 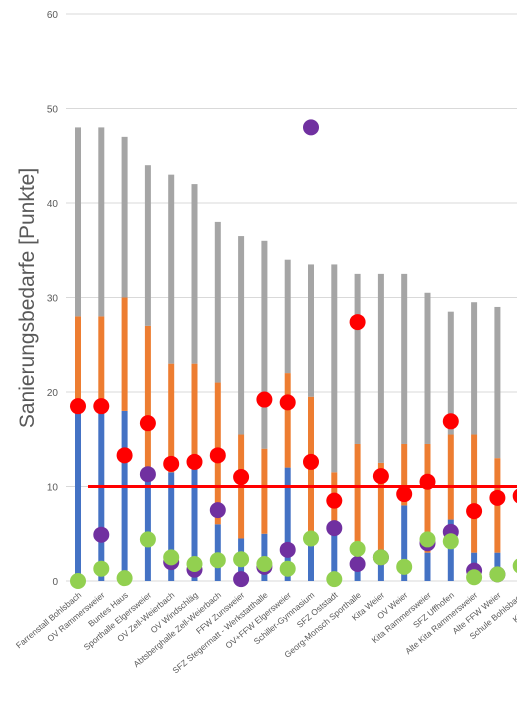 I want to click on y-tick-label: 20, so click(x=53, y=393).